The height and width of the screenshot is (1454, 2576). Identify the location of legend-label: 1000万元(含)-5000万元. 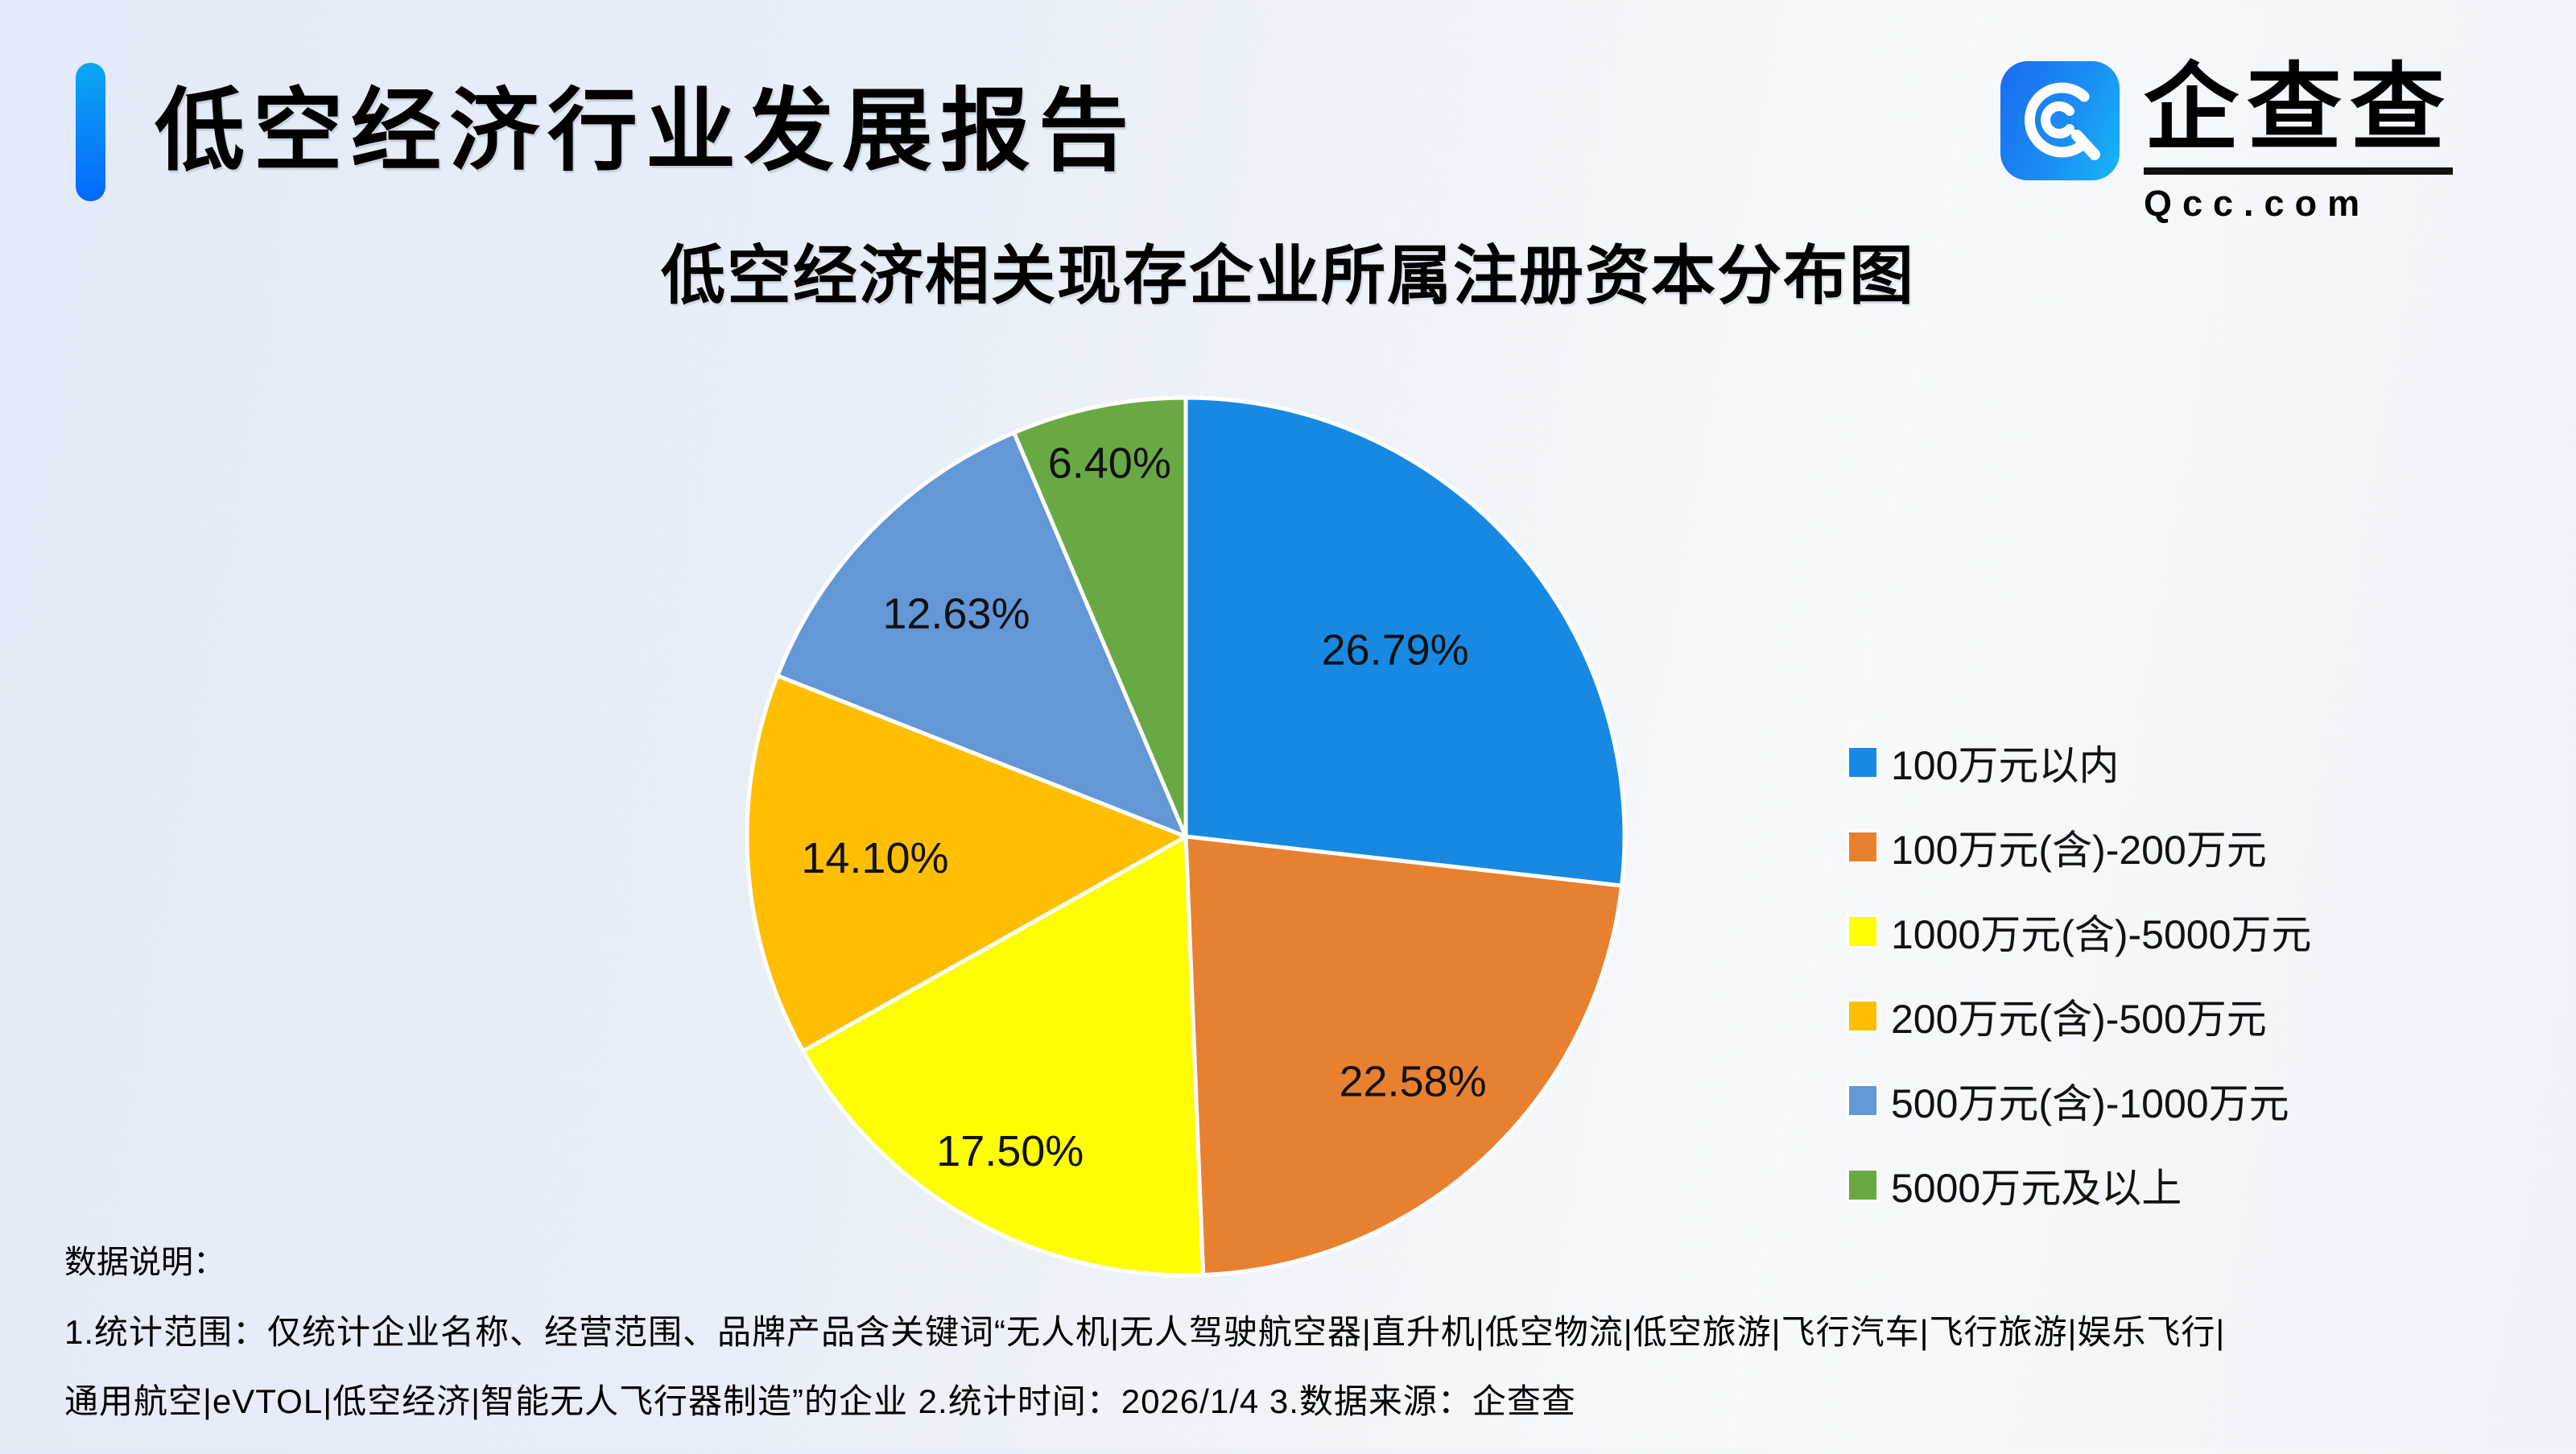
(2101, 934).